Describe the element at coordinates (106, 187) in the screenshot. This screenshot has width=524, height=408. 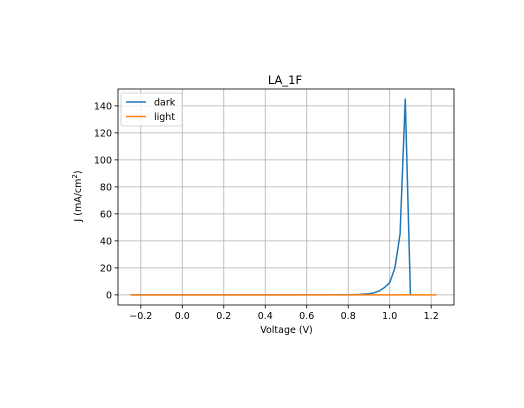
I see `y-tick-label: 80` at that location.